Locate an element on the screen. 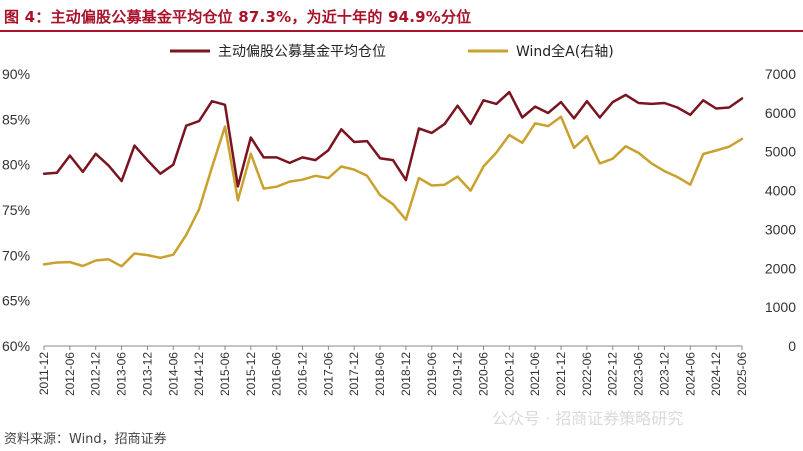 Image resolution: width=803 pixels, height=451 pixels. x-tick-label: 2020-12 is located at coordinates (509, 374).